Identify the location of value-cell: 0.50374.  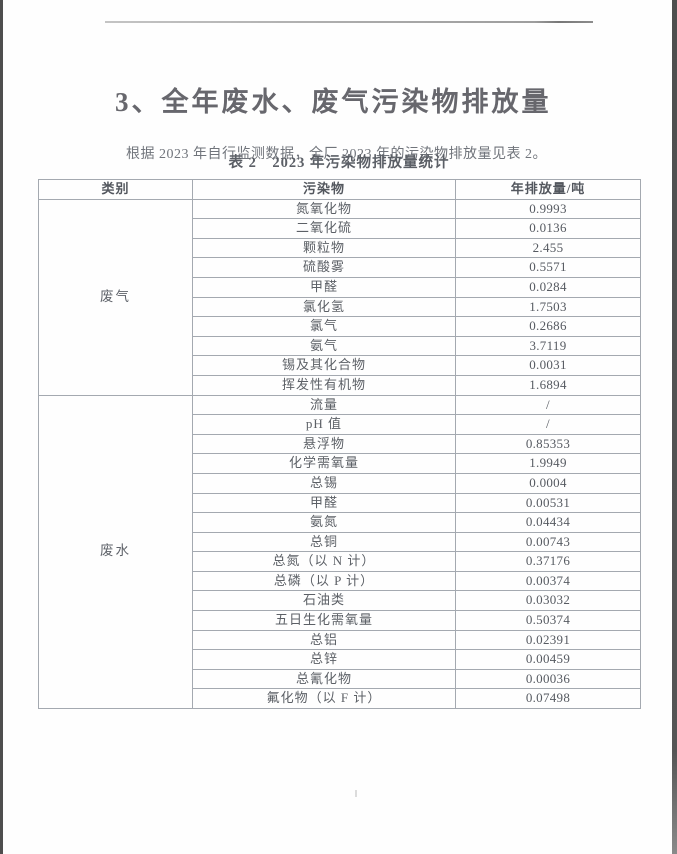
(548, 620).